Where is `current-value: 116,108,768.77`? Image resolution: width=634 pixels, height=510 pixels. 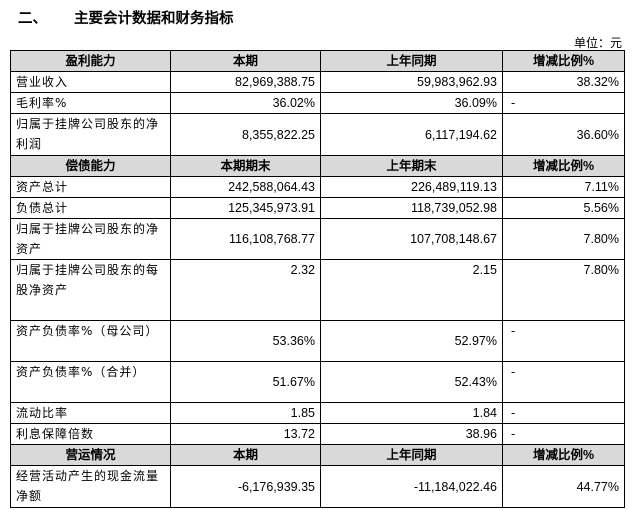 current-value: 116,108,768.77 is located at coordinates (245, 239).